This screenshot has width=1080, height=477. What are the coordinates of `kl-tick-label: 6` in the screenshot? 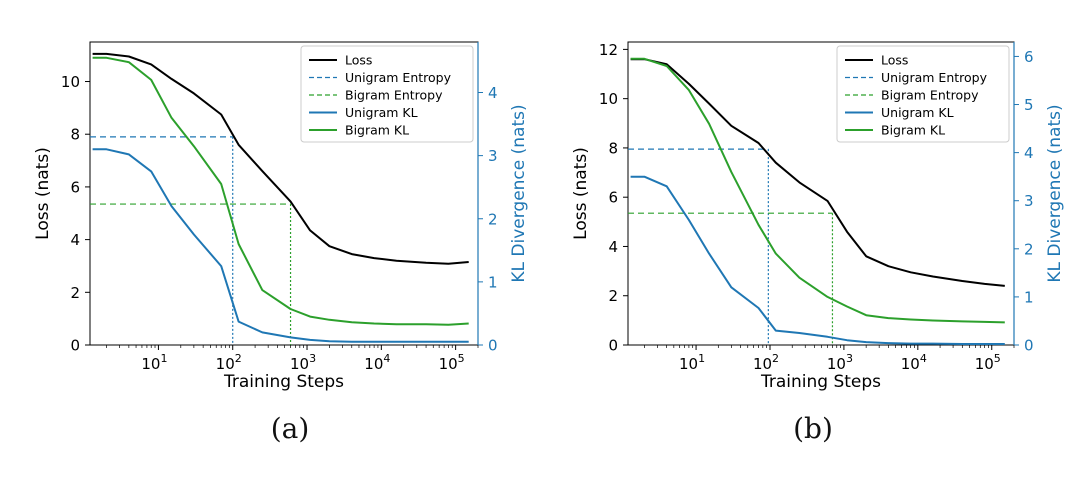 It's located at (1029, 57).